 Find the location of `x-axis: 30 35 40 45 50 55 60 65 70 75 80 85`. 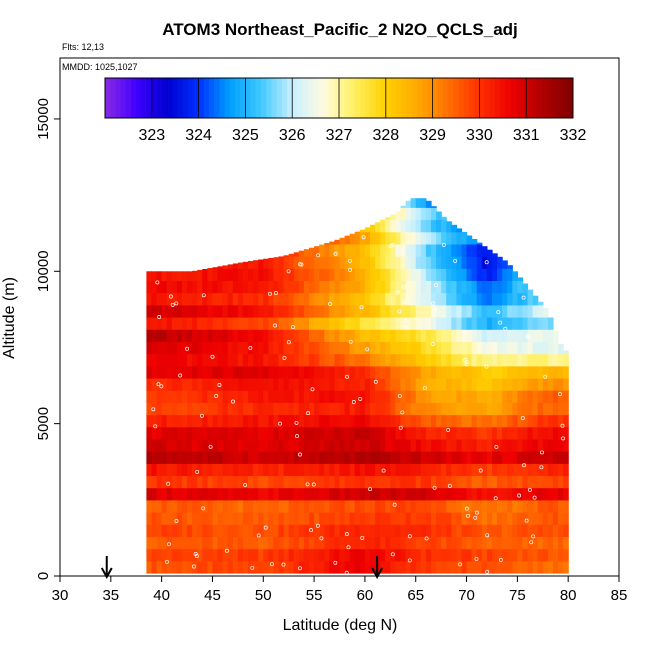

x-axis: 30 35 40 45 50 55 60 65 70 75 80 85 is located at coordinates (339, 590).